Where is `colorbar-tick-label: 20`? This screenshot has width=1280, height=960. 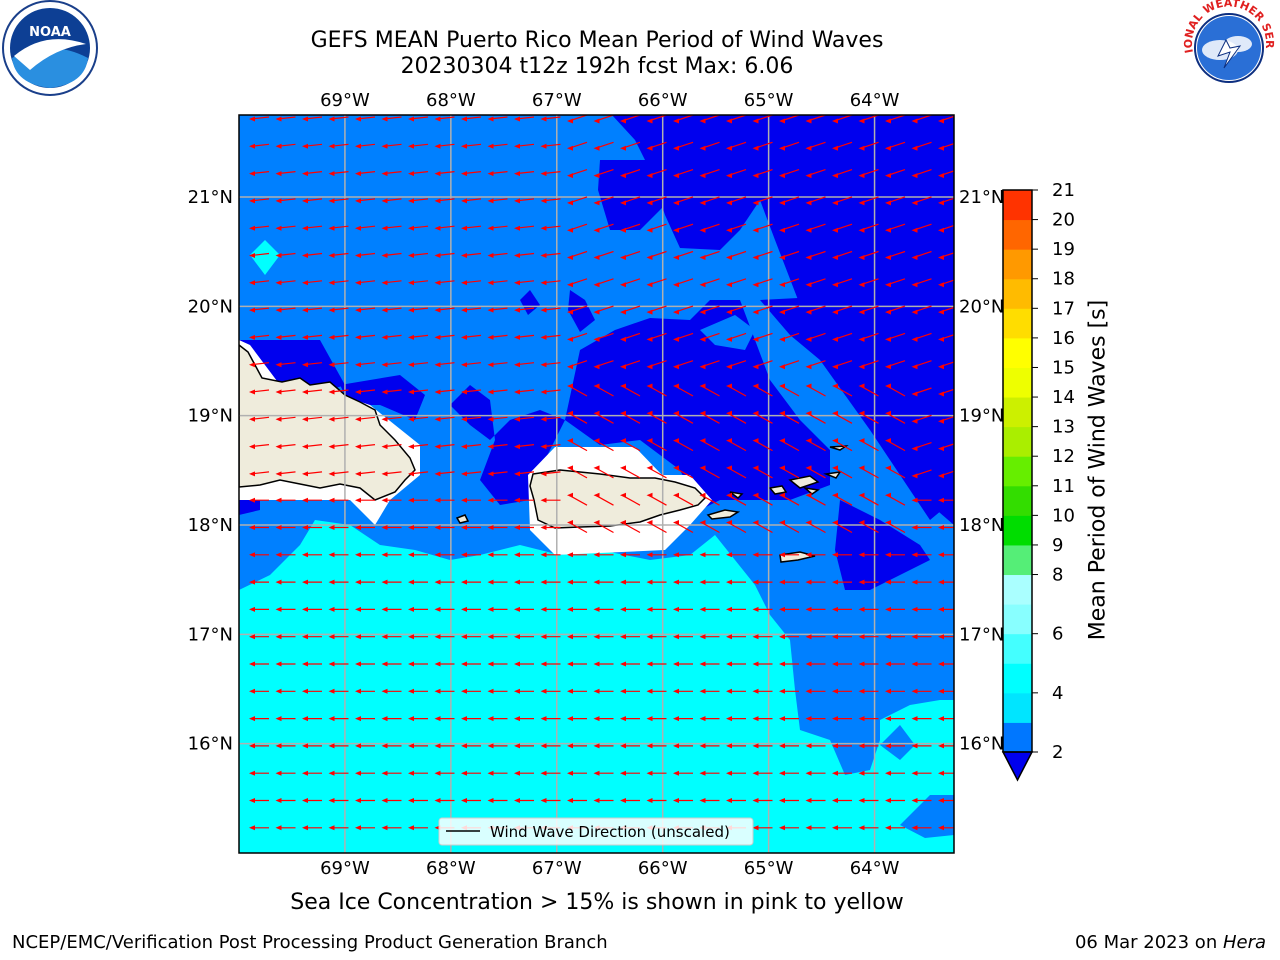 colorbar-tick-label: 20 is located at coordinates (1063, 220).